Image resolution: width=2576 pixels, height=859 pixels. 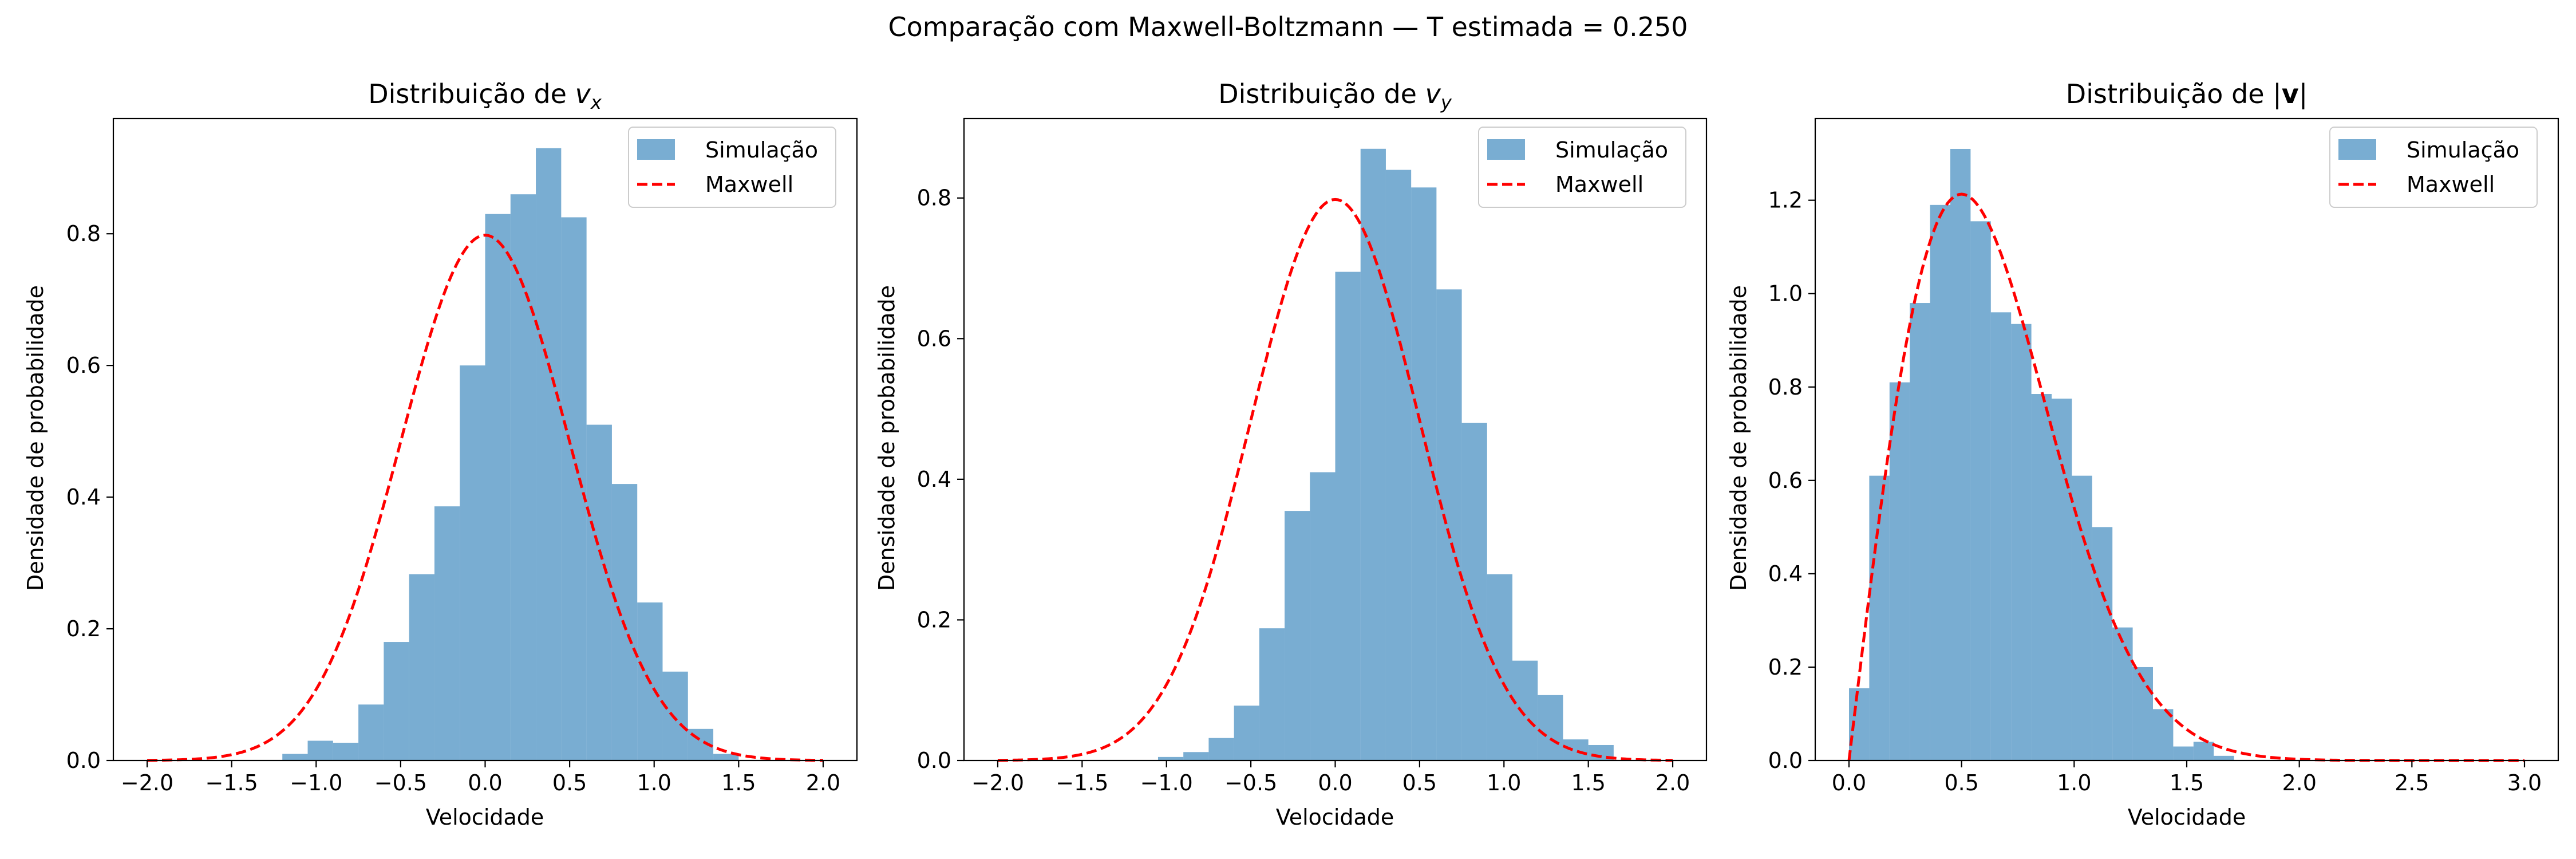 What do you see at coordinates (749, 184) in the screenshot?
I see `legend-label-maxwell: Maxwell` at bounding box center [749, 184].